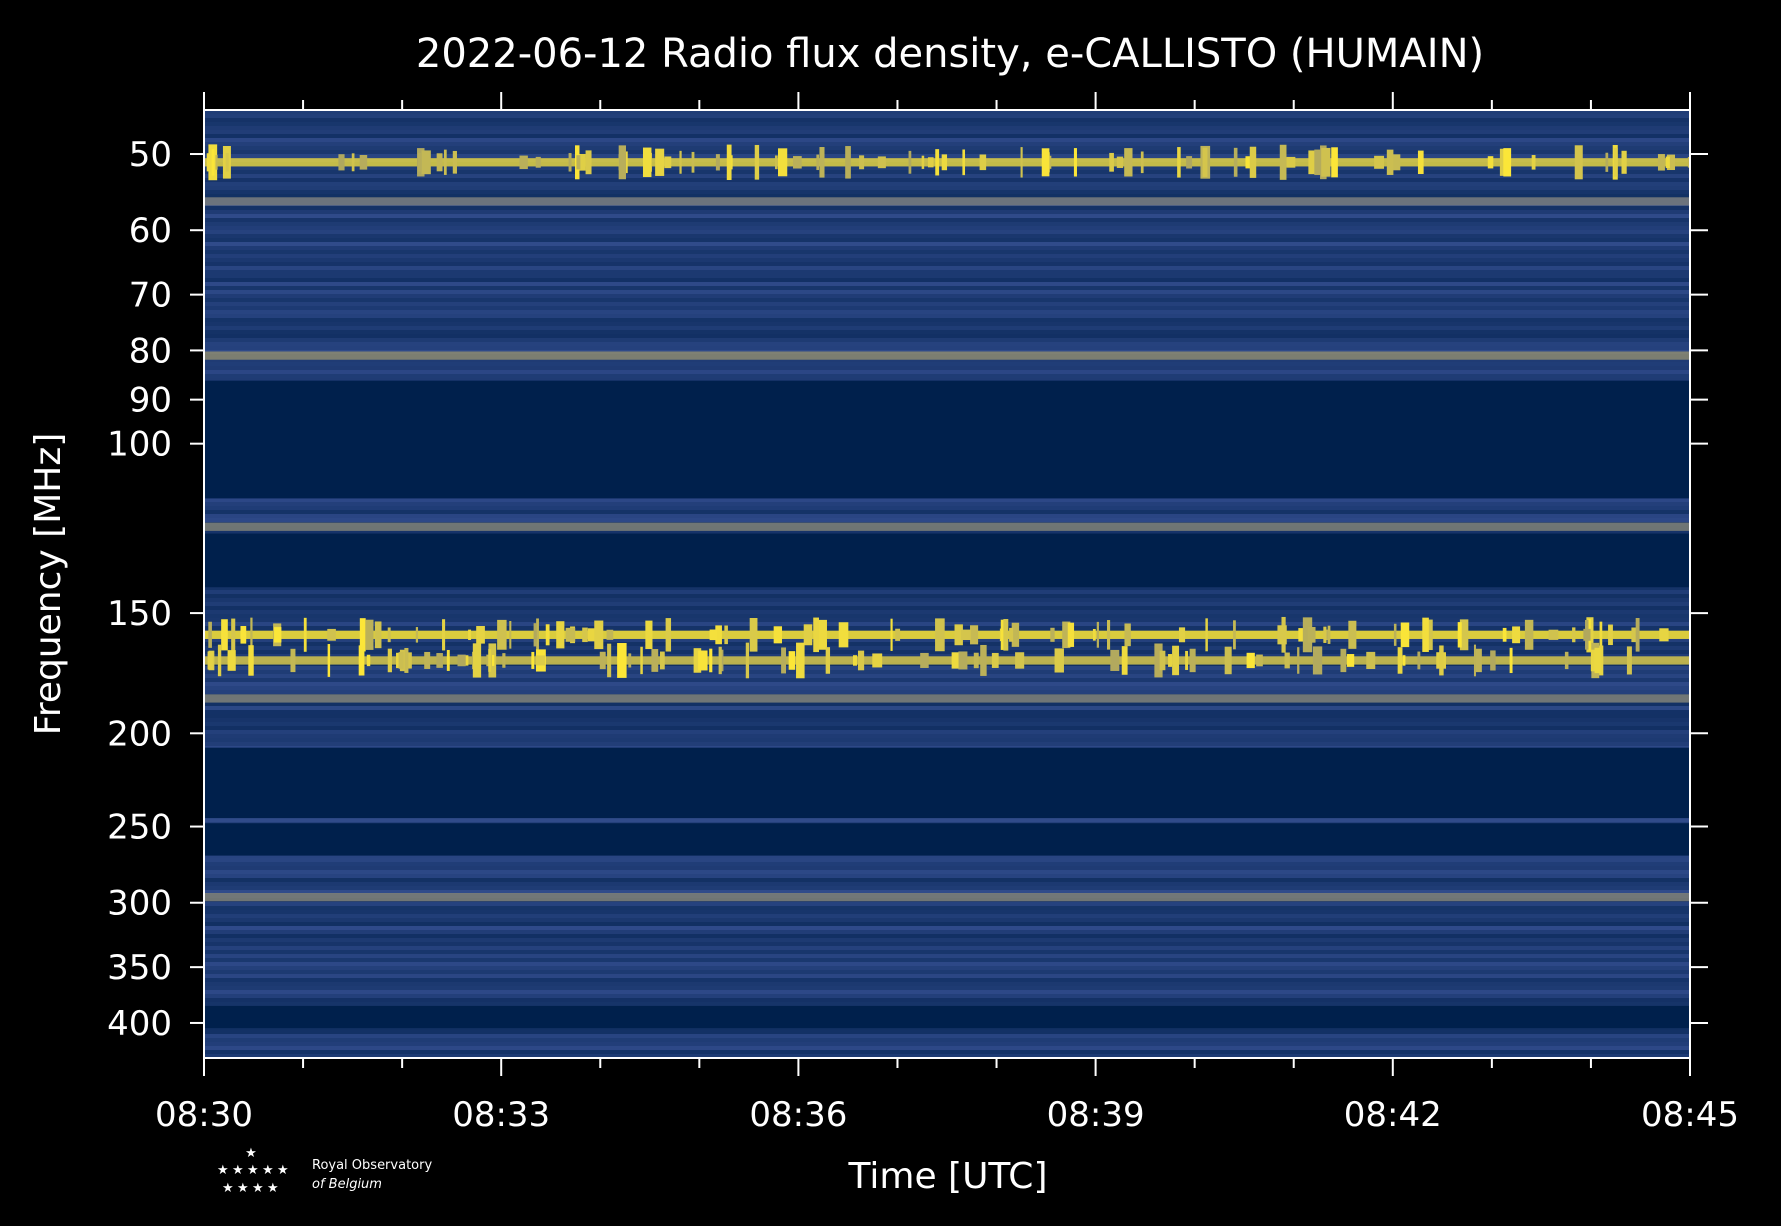 The height and width of the screenshot is (1226, 1781). Describe the element at coordinates (139, 445) in the screenshot. I see `y-tick-label: 100` at that location.